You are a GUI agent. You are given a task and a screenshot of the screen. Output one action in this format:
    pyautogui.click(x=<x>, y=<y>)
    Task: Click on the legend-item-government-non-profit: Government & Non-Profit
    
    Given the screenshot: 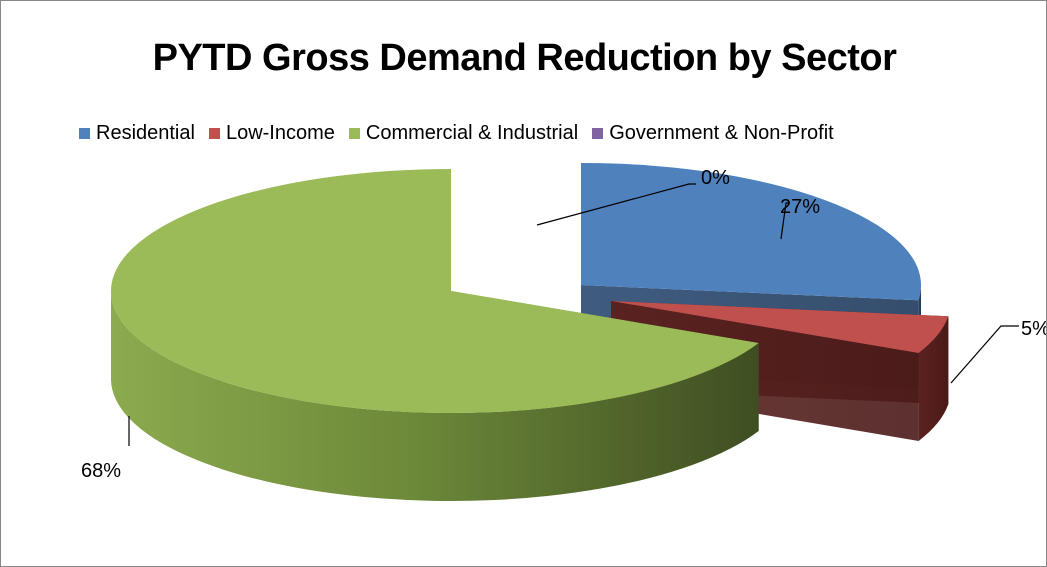 What is the action you would take?
    pyautogui.click(x=713, y=133)
    